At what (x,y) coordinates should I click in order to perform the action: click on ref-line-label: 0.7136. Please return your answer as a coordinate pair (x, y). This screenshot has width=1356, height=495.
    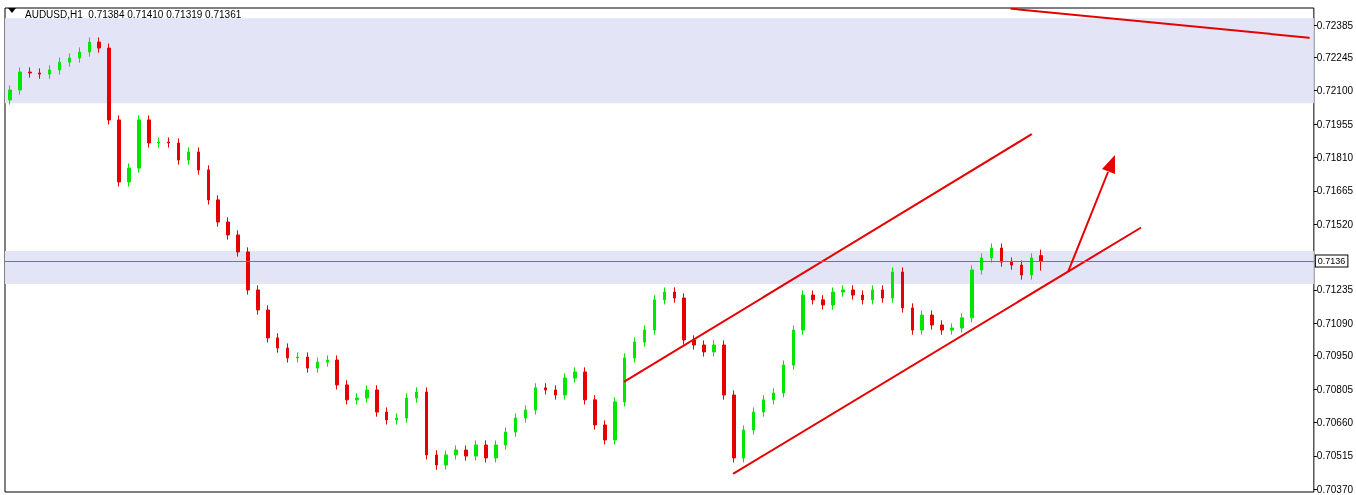
    Looking at the image, I should click on (1331, 260).